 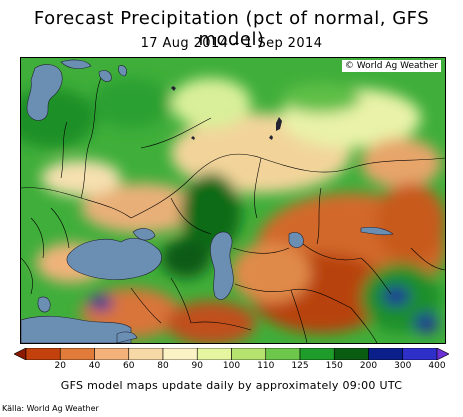 I want to click on legend-swatch-high, so click(x=442, y=354).